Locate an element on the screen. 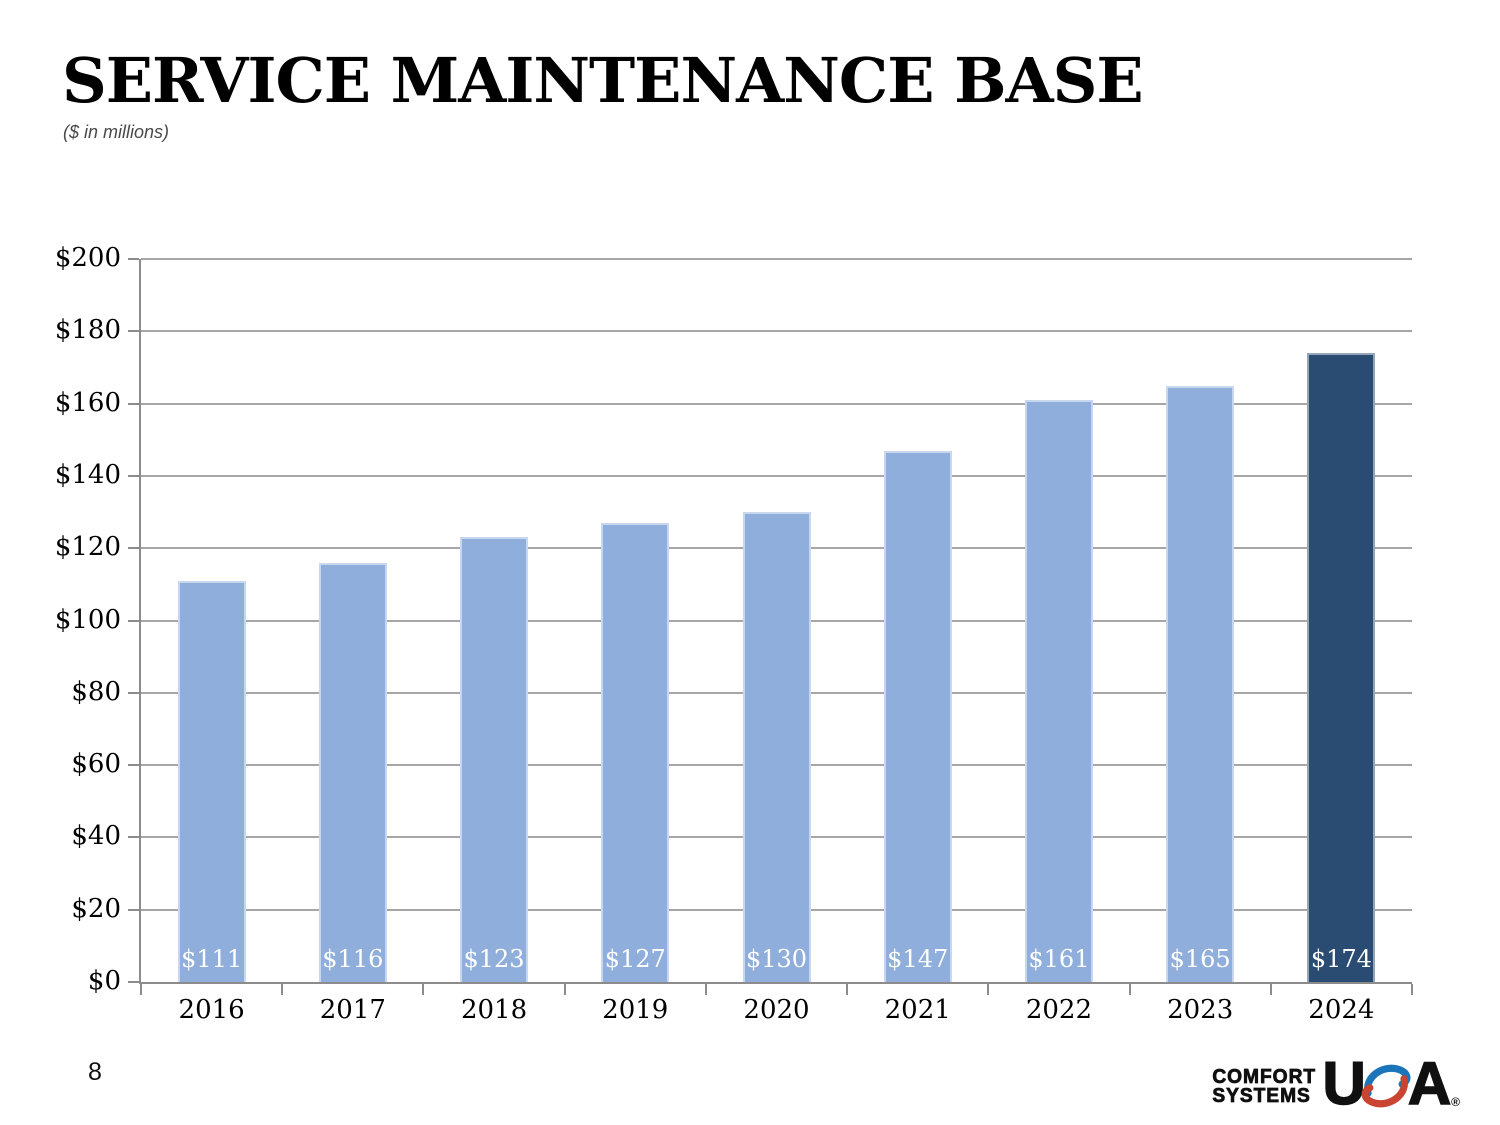 Image resolution: width=1500 pixels, height=1125 pixels. x-axis-category-label: 2022 is located at coordinates (1059, 1010).